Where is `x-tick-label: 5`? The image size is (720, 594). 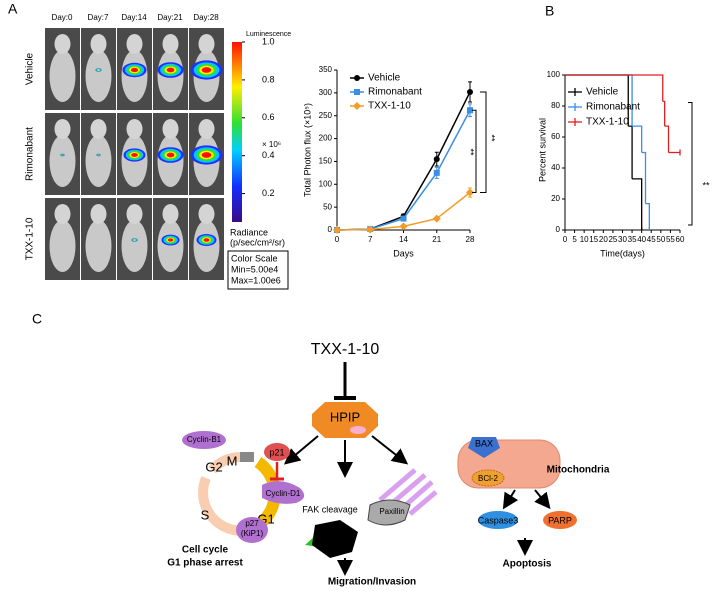 x-tick-label: 5 is located at coordinates (574, 239).